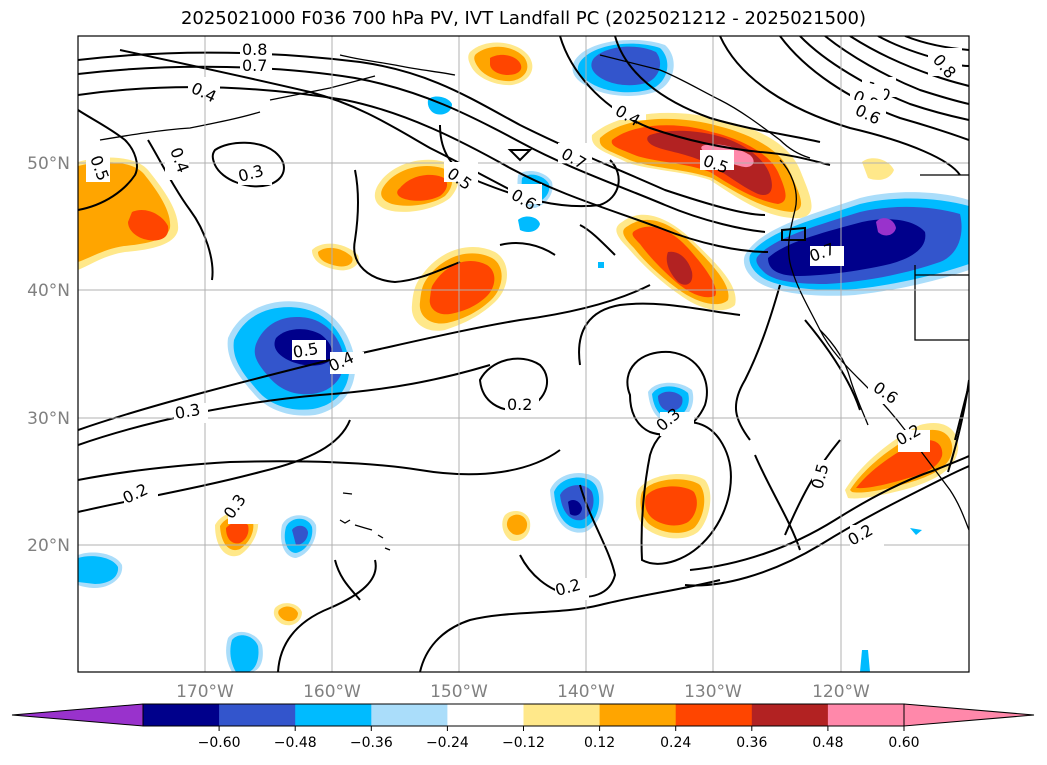  Describe the element at coordinates (969, 715) in the screenshot. I see `colorbar-extend-right` at that location.